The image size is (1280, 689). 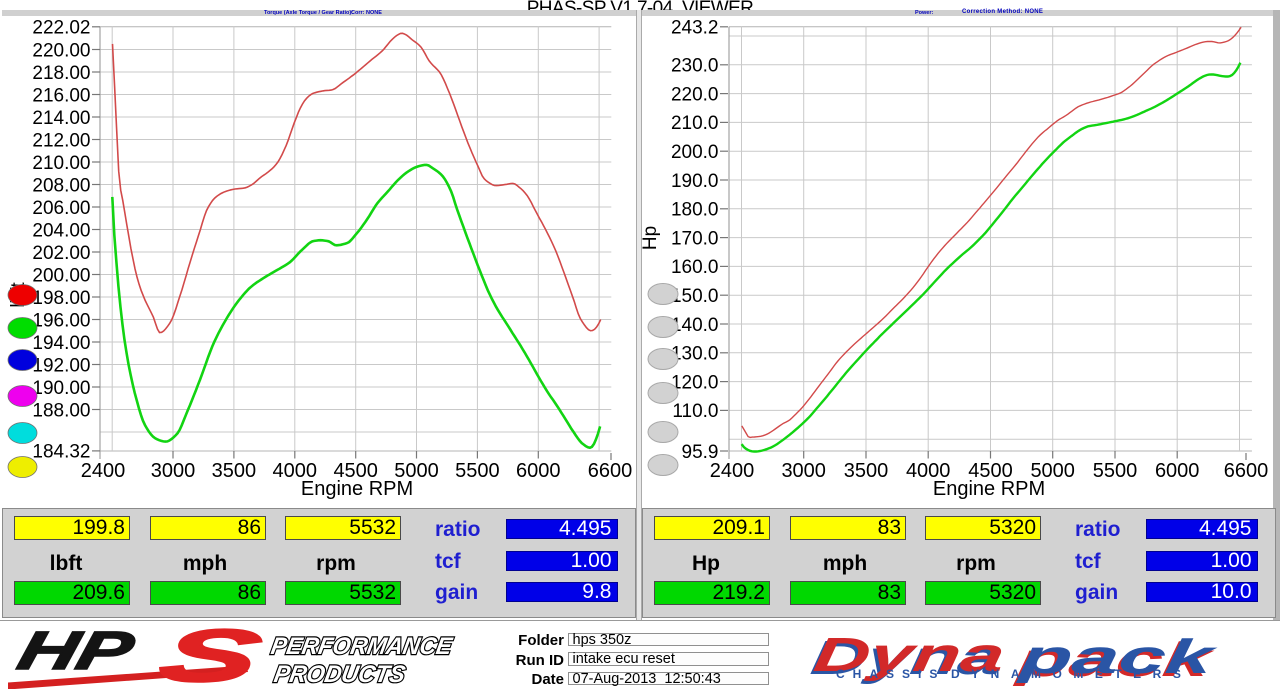 What do you see at coordinates (1071, 674) in the screenshot?
I see `svg-text: DYNAMOMETERS` at bounding box center [1071, 674].